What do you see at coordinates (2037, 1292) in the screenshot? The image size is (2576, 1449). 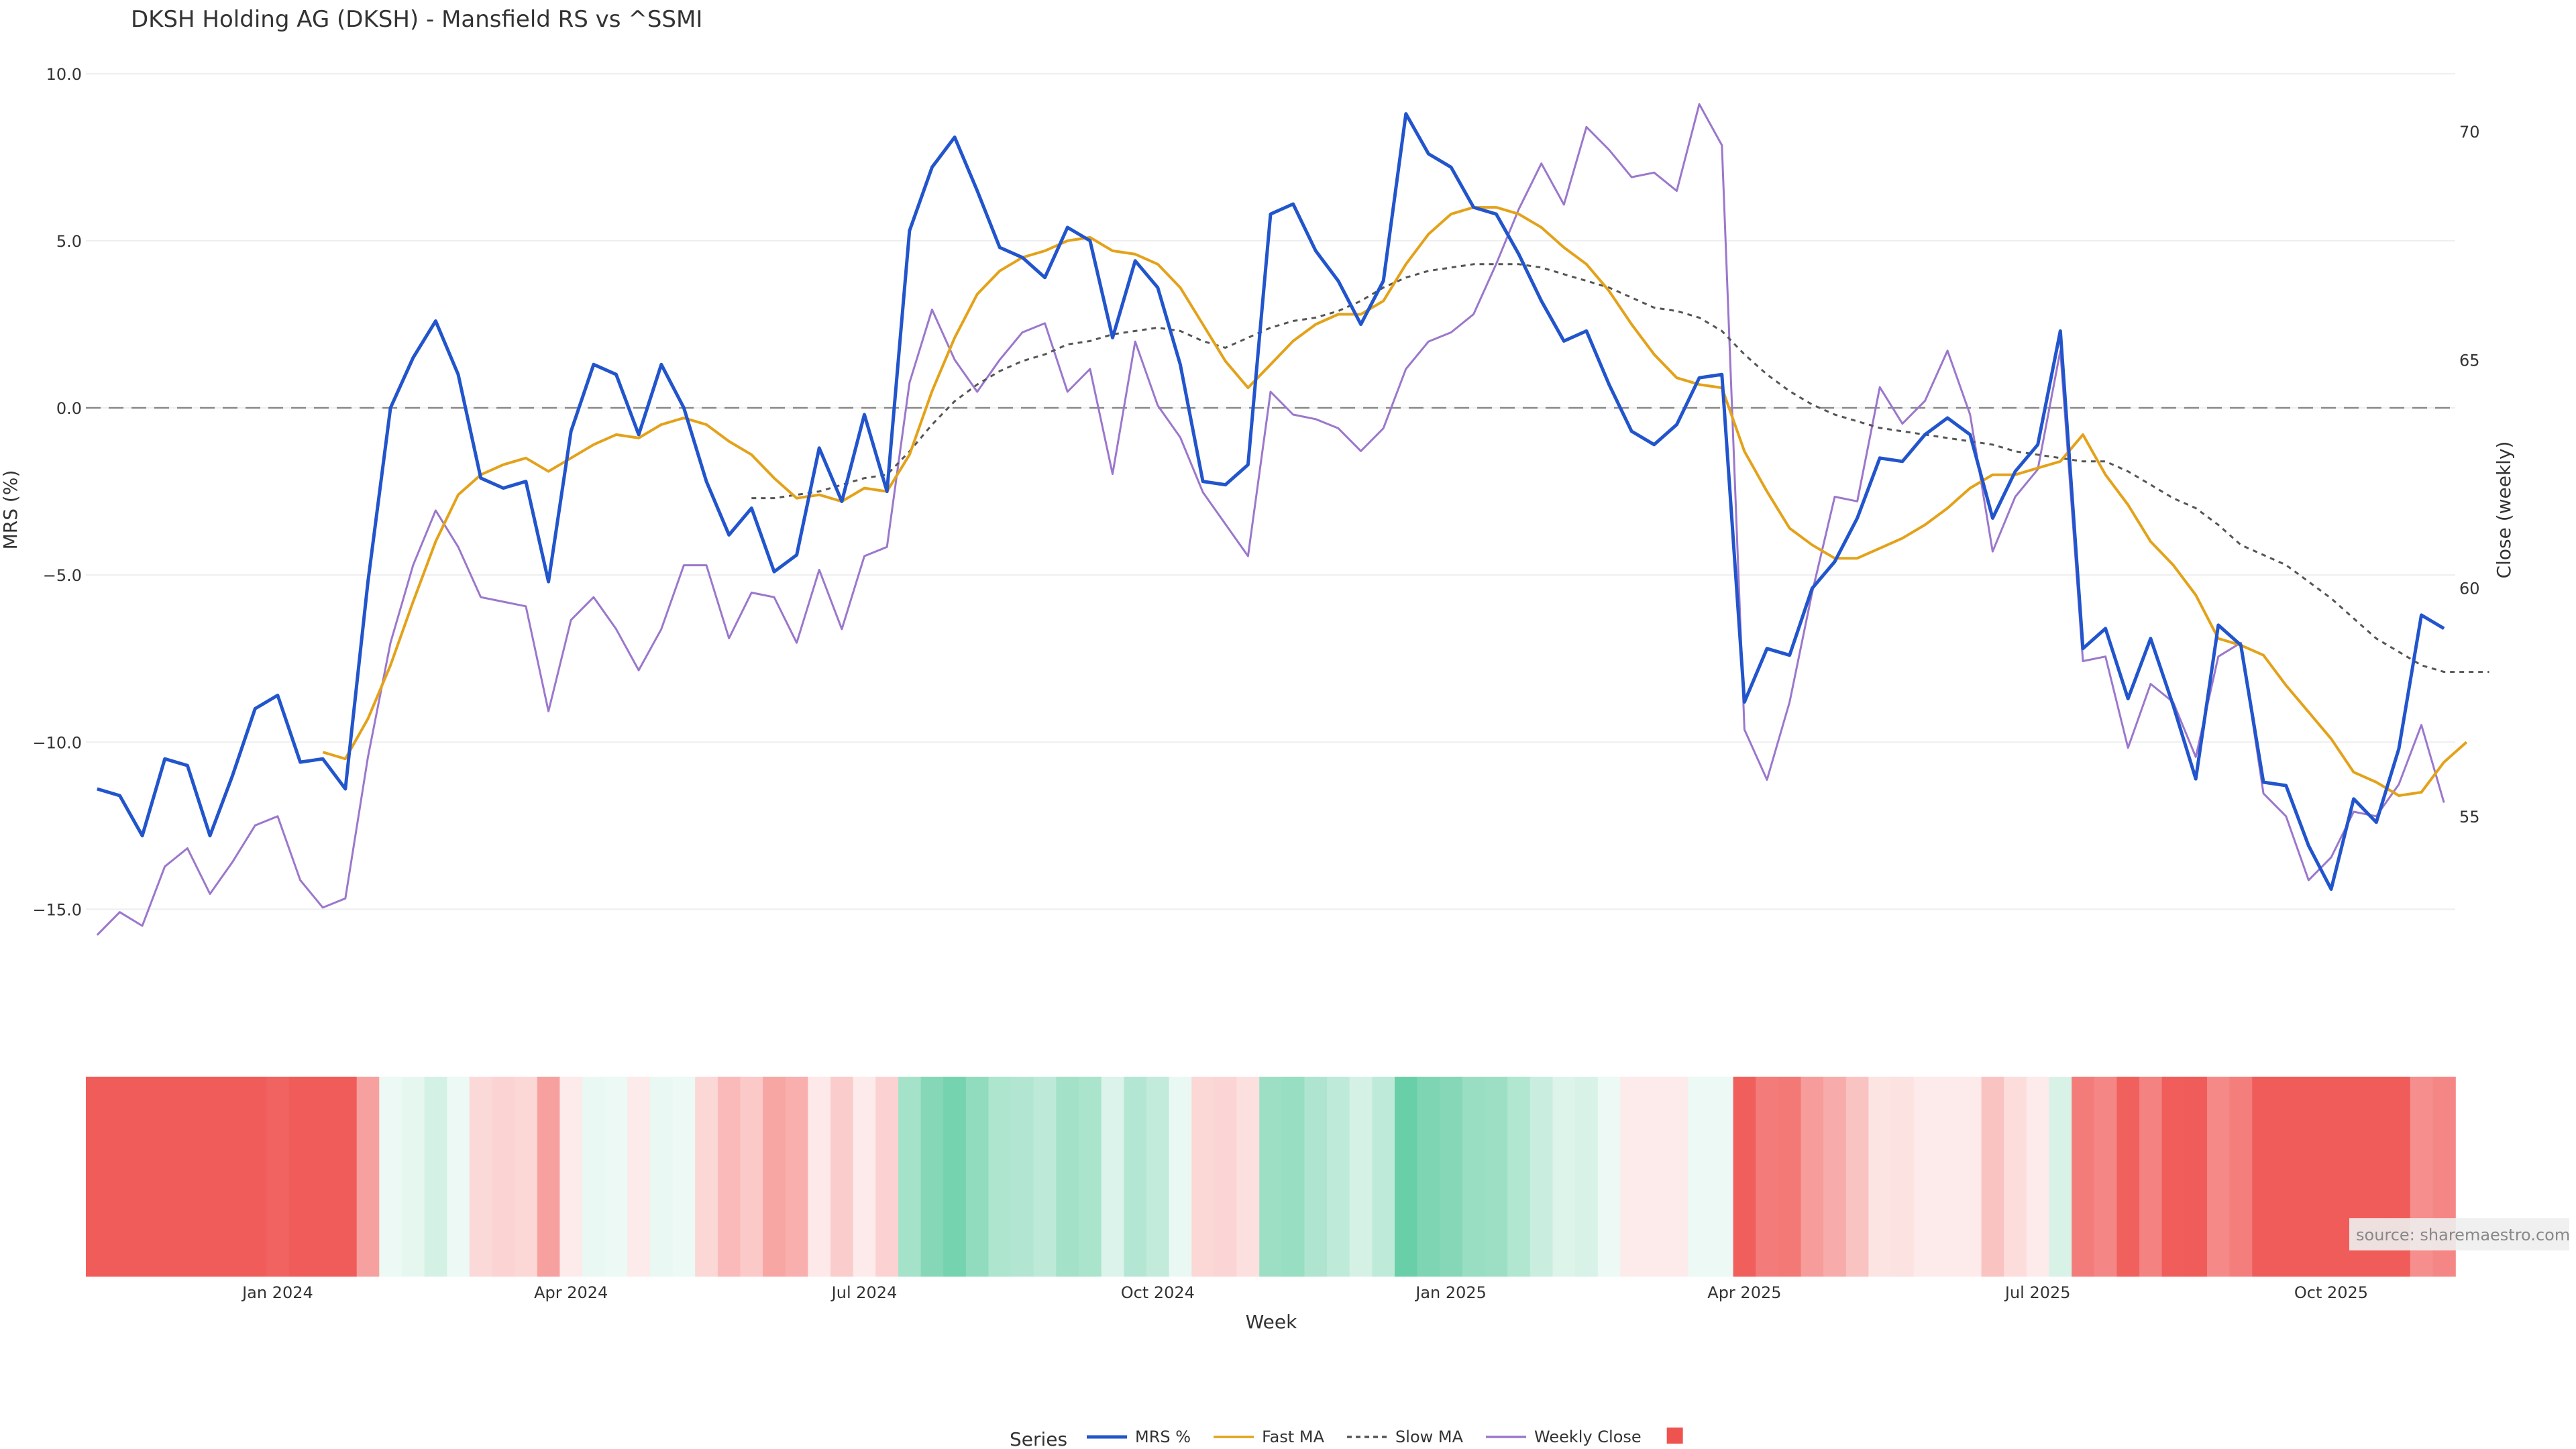 I see `x-tick-label: Jul 2025` at bounding box center [2037, 1292].